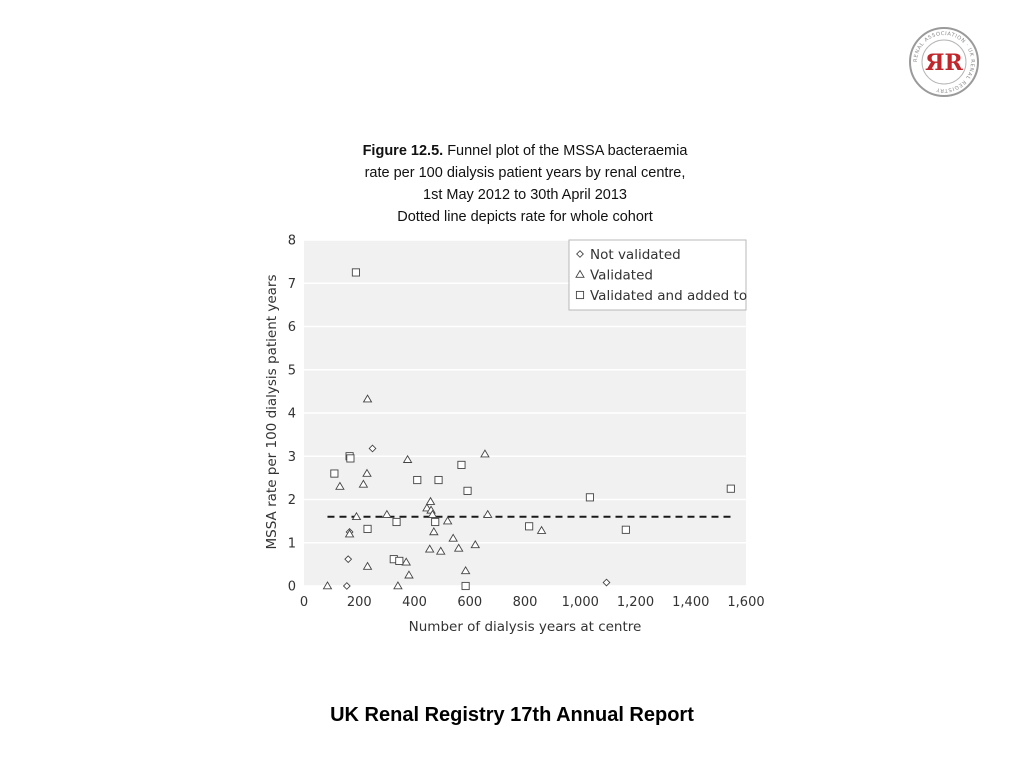 Image resolution: width=1024 pixels, height=768 pixels. Describe the element at coordinates (292, 414) in the screenshot. I see `y-tick-label: 4` at that location.